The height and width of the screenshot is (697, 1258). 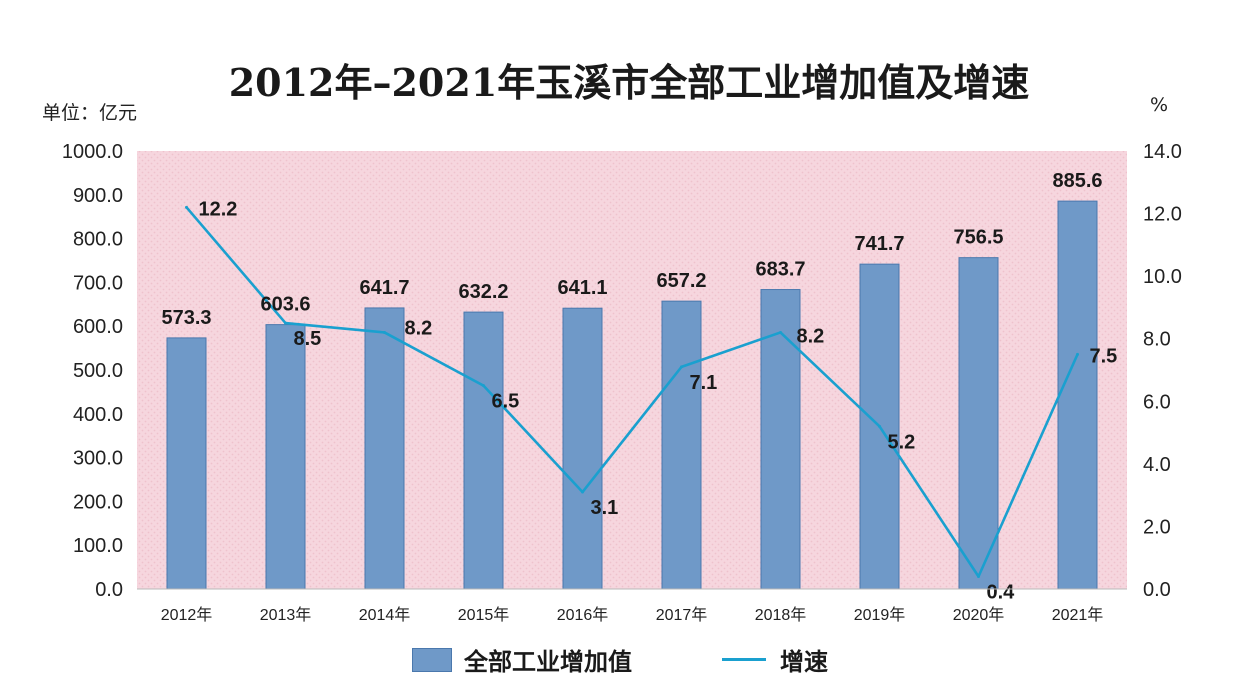 What do you see at coordinates (902, 442) in the screenshot?
I see `growth-value-label: 5.2` at bounding box center [902, 442].